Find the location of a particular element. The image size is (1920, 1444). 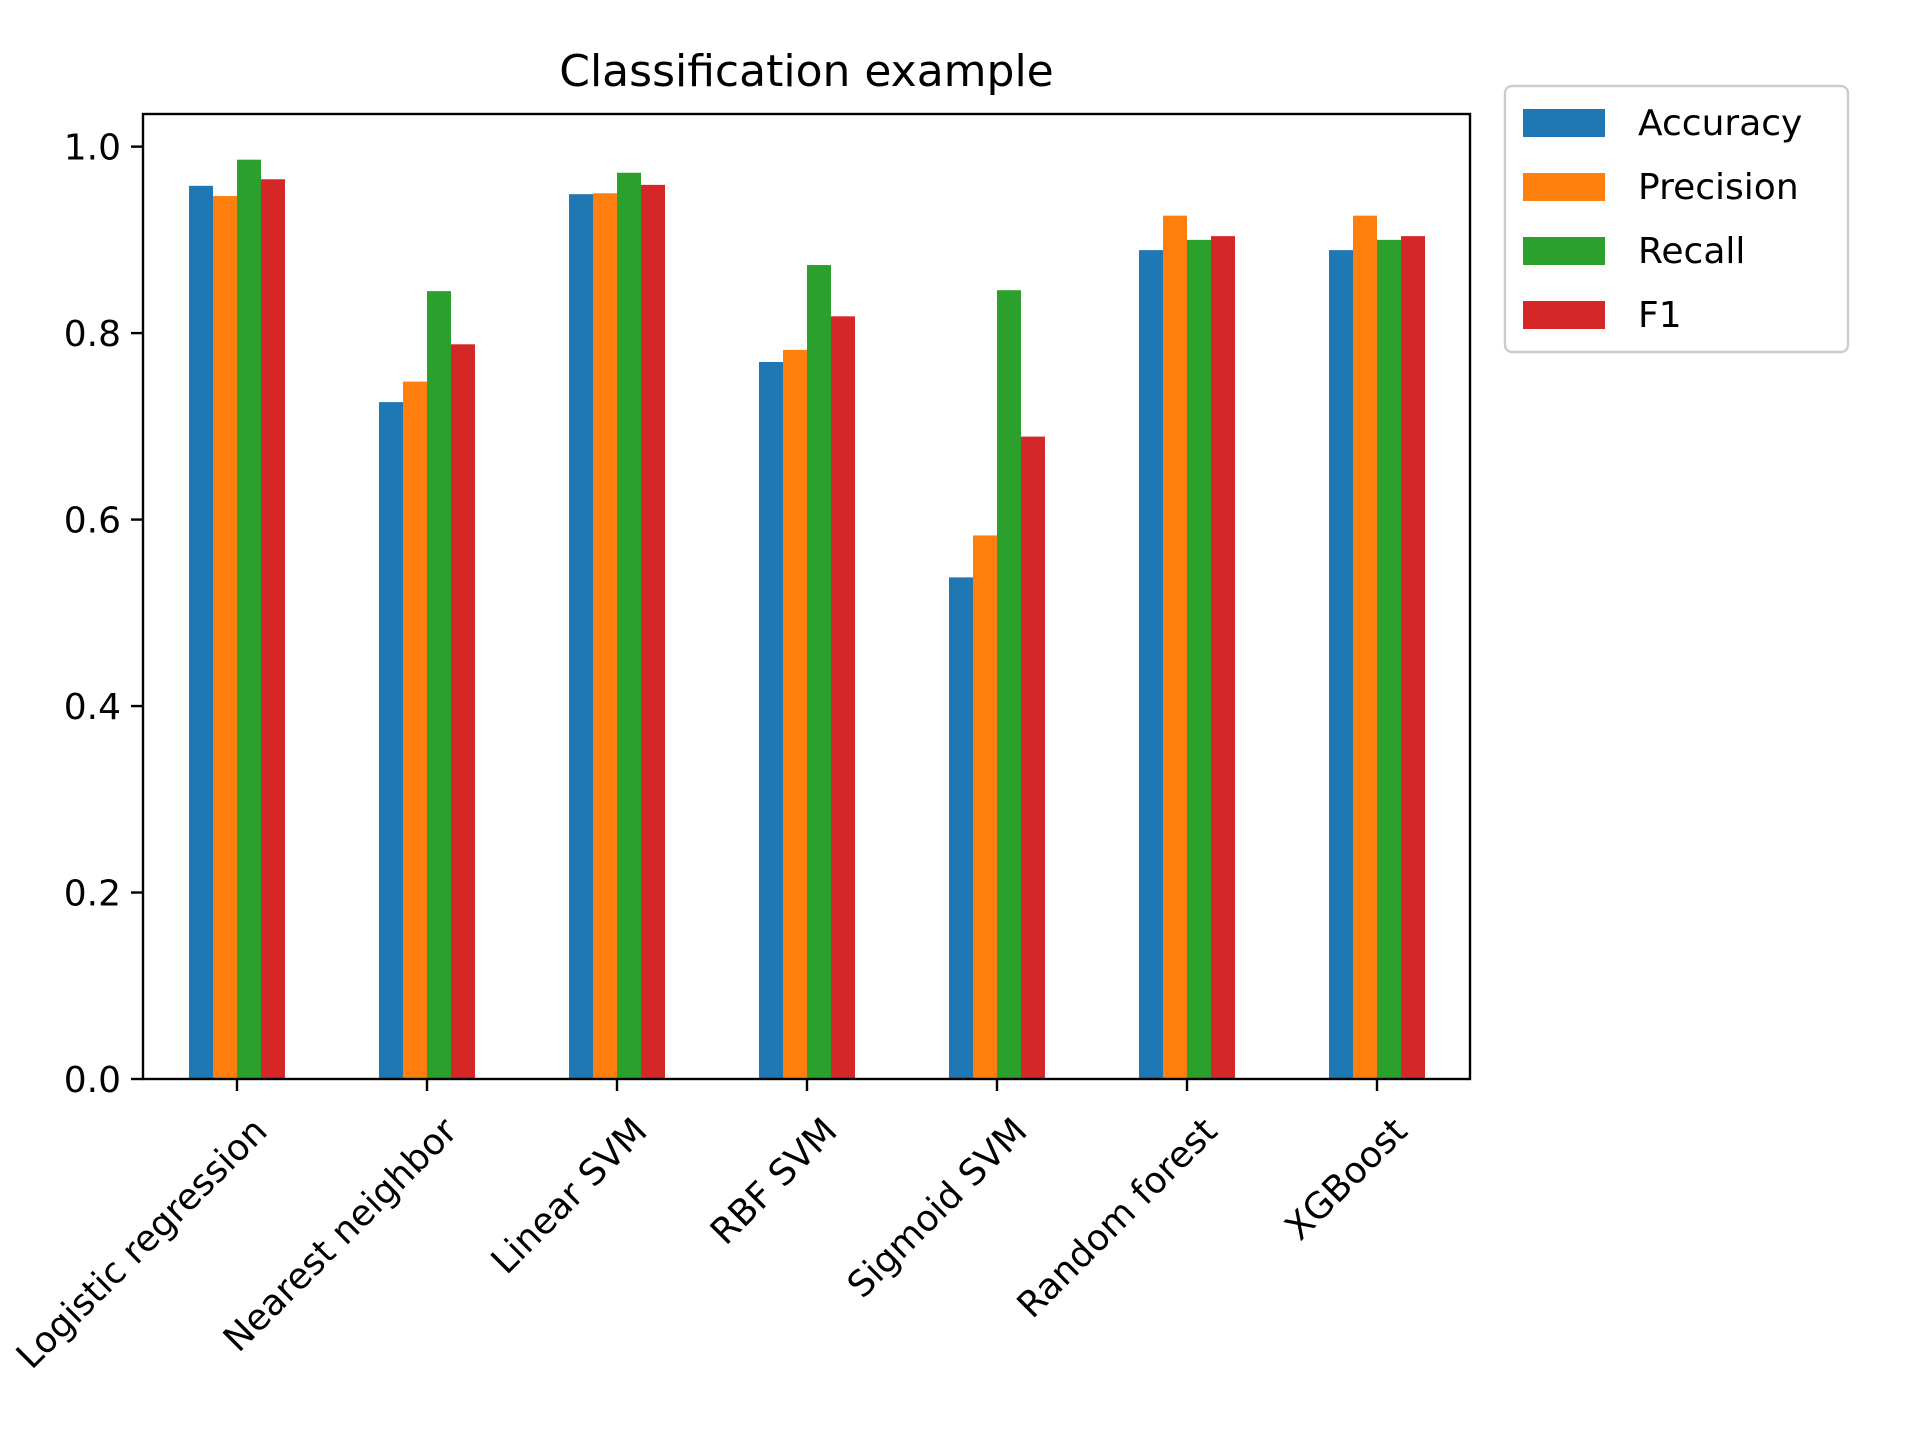

x-tick-label: Sigmoid SVM is located at coordinates (938, 1208).